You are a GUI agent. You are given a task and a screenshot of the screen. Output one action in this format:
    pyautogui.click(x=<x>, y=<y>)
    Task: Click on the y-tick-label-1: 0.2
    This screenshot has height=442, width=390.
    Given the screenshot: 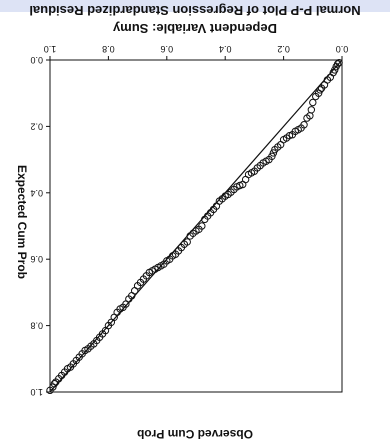 What is the action you would take?
    pyautogui.click(x=36, y=126)
    